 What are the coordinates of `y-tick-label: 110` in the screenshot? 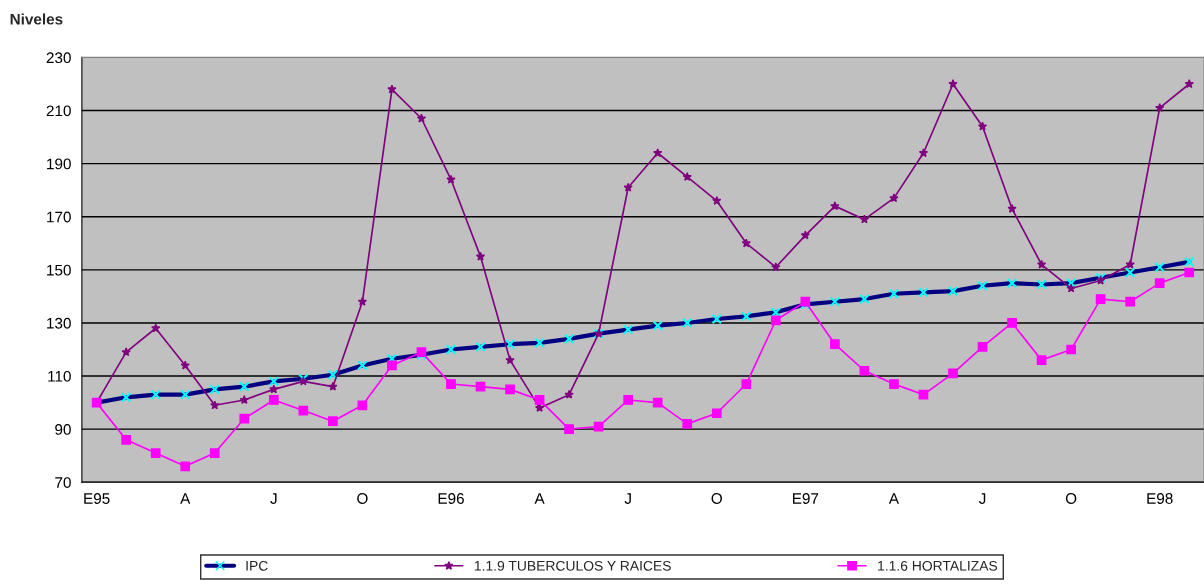 It's located at (59, 376).